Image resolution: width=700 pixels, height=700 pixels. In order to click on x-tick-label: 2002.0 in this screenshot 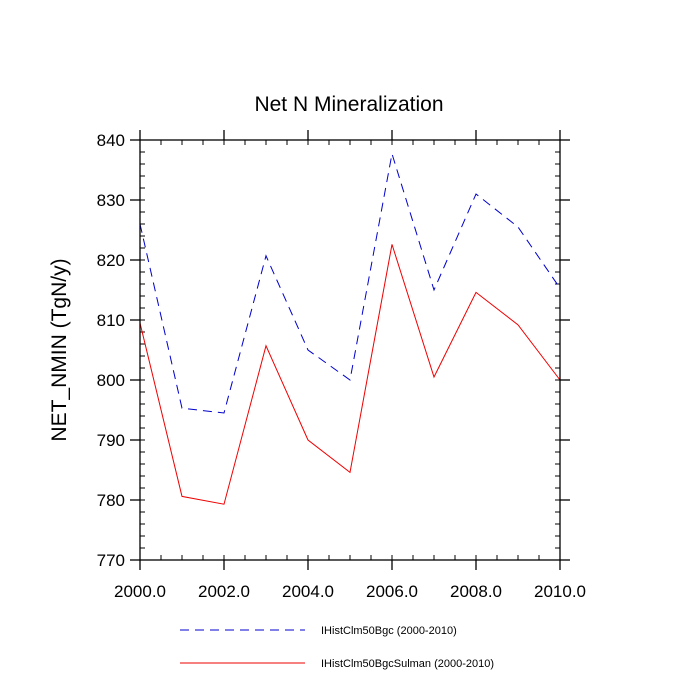, I will do `click(224, 591)`.